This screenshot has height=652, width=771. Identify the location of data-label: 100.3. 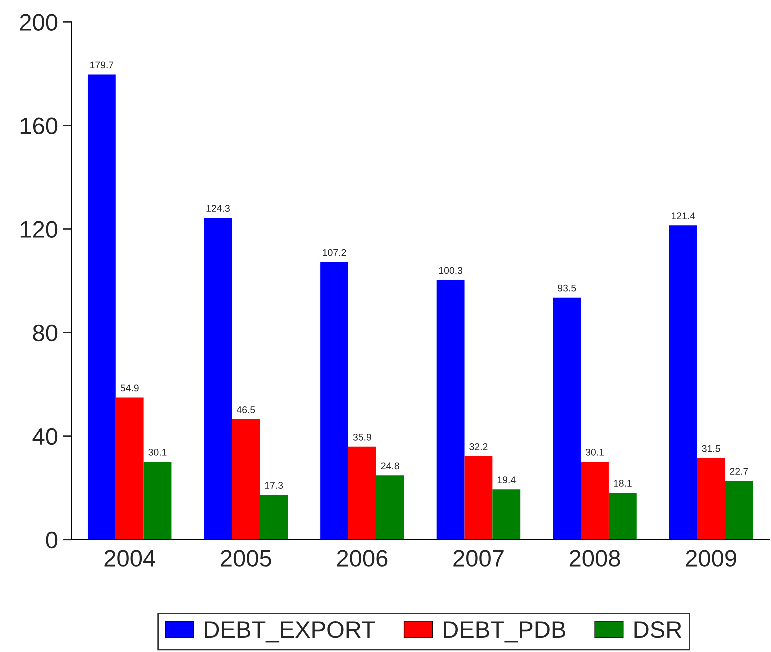
(451, 270).